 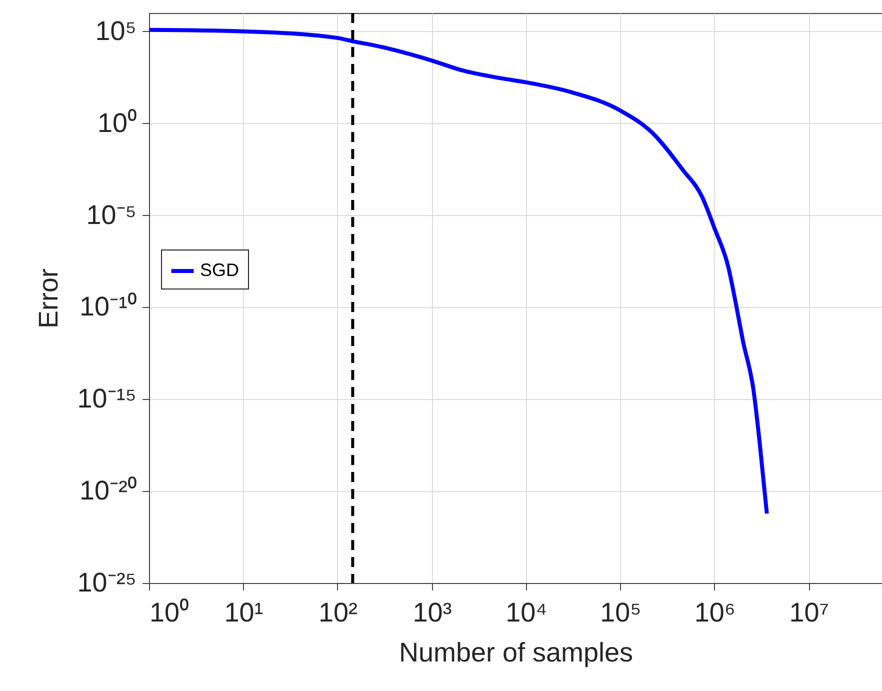 I want to click on y-tick-label: 10⁰, so click(x=116, y=123).